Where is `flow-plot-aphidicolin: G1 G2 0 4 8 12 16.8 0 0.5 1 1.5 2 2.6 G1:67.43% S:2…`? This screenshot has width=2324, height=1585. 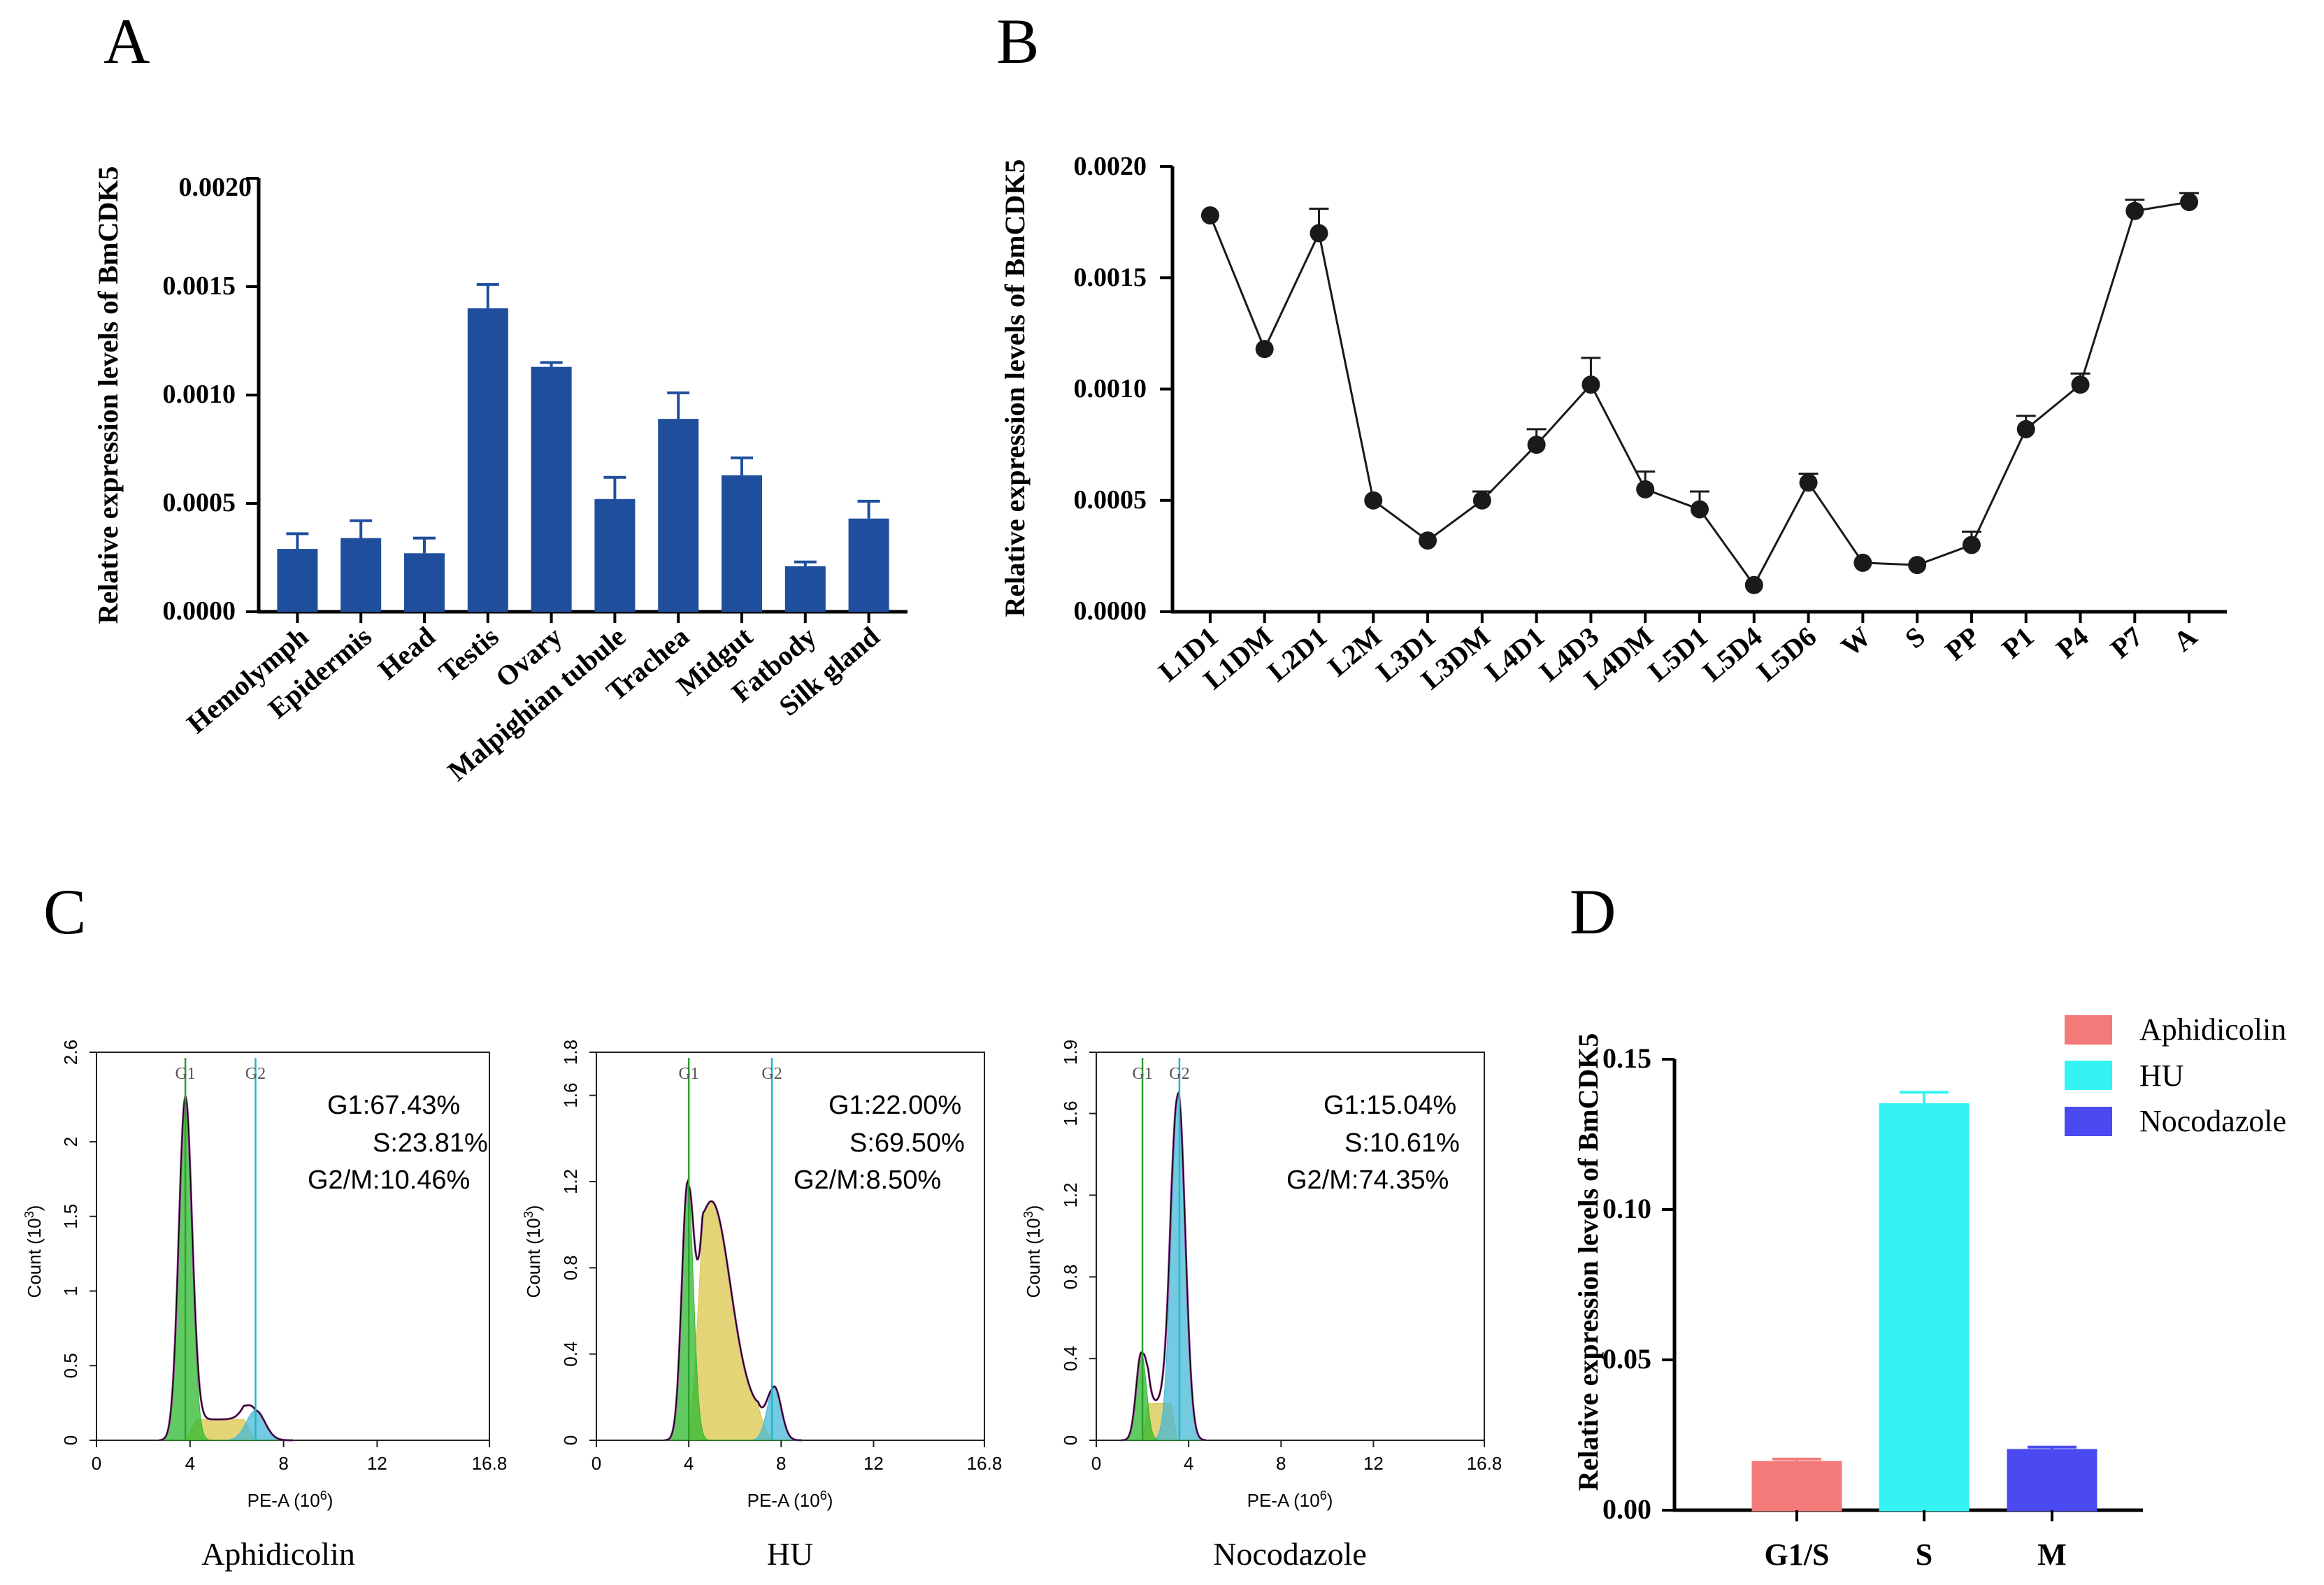
flow-plot-aphidicolin: G1 G2 0 4 8 12 16.8 0 0.5 1 1.5 2 2.6 G1:67.43% S:2… is located at coordinates (264, 1306).